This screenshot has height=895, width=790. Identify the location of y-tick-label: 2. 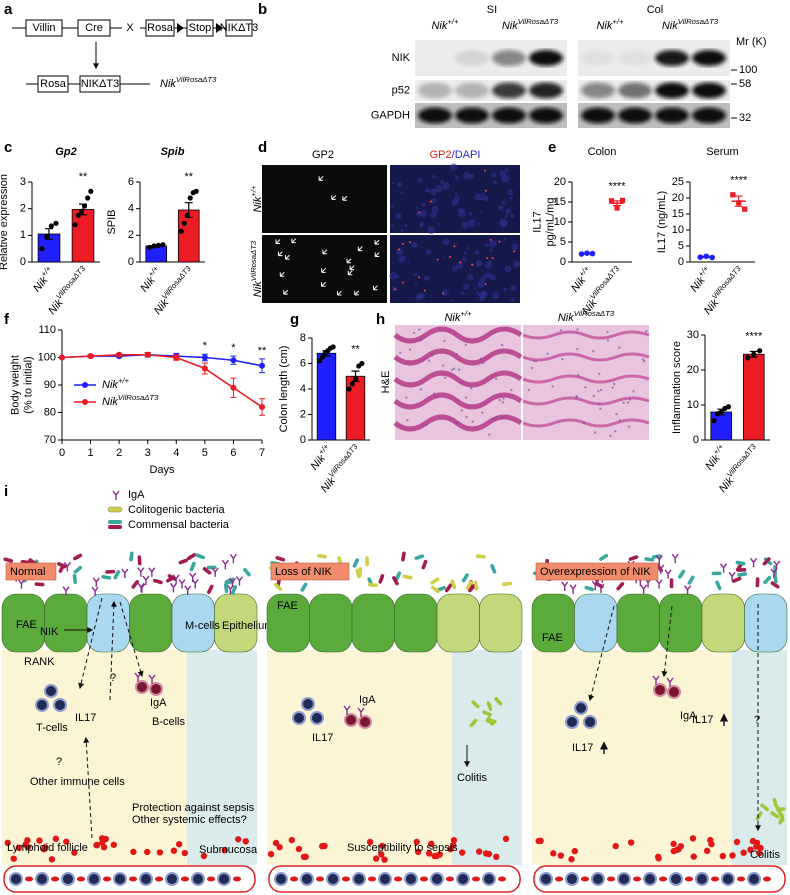
(303, 414).